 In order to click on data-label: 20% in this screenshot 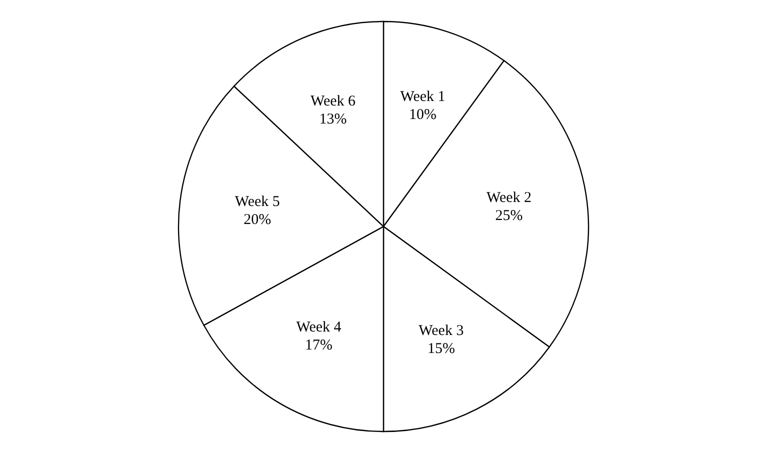, I will do `click(258, 220)`.